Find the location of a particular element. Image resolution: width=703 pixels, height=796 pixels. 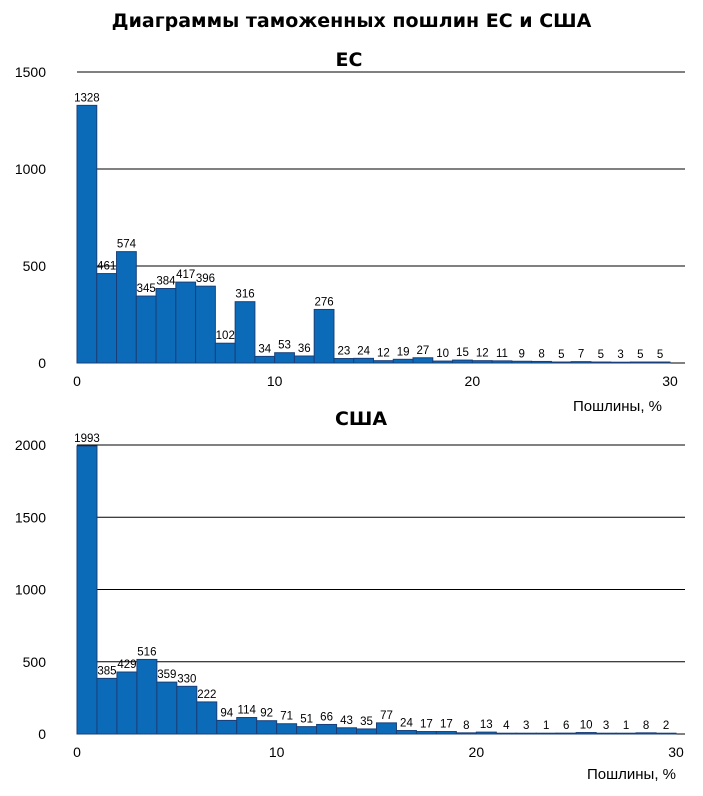

us-bar-value-label: 516 is located at coordinates (146, 652).